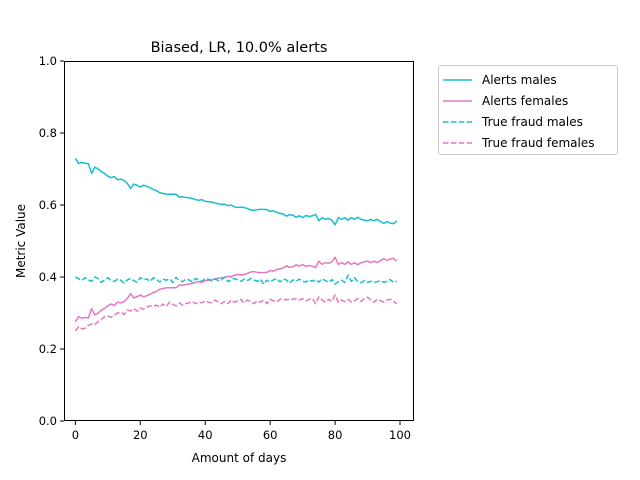 The width and height of the screenshot is (640, 480). Describe the element at coordinates (48, 61) in the screenshot. I see `y-tick-label: 1.0` at that location.